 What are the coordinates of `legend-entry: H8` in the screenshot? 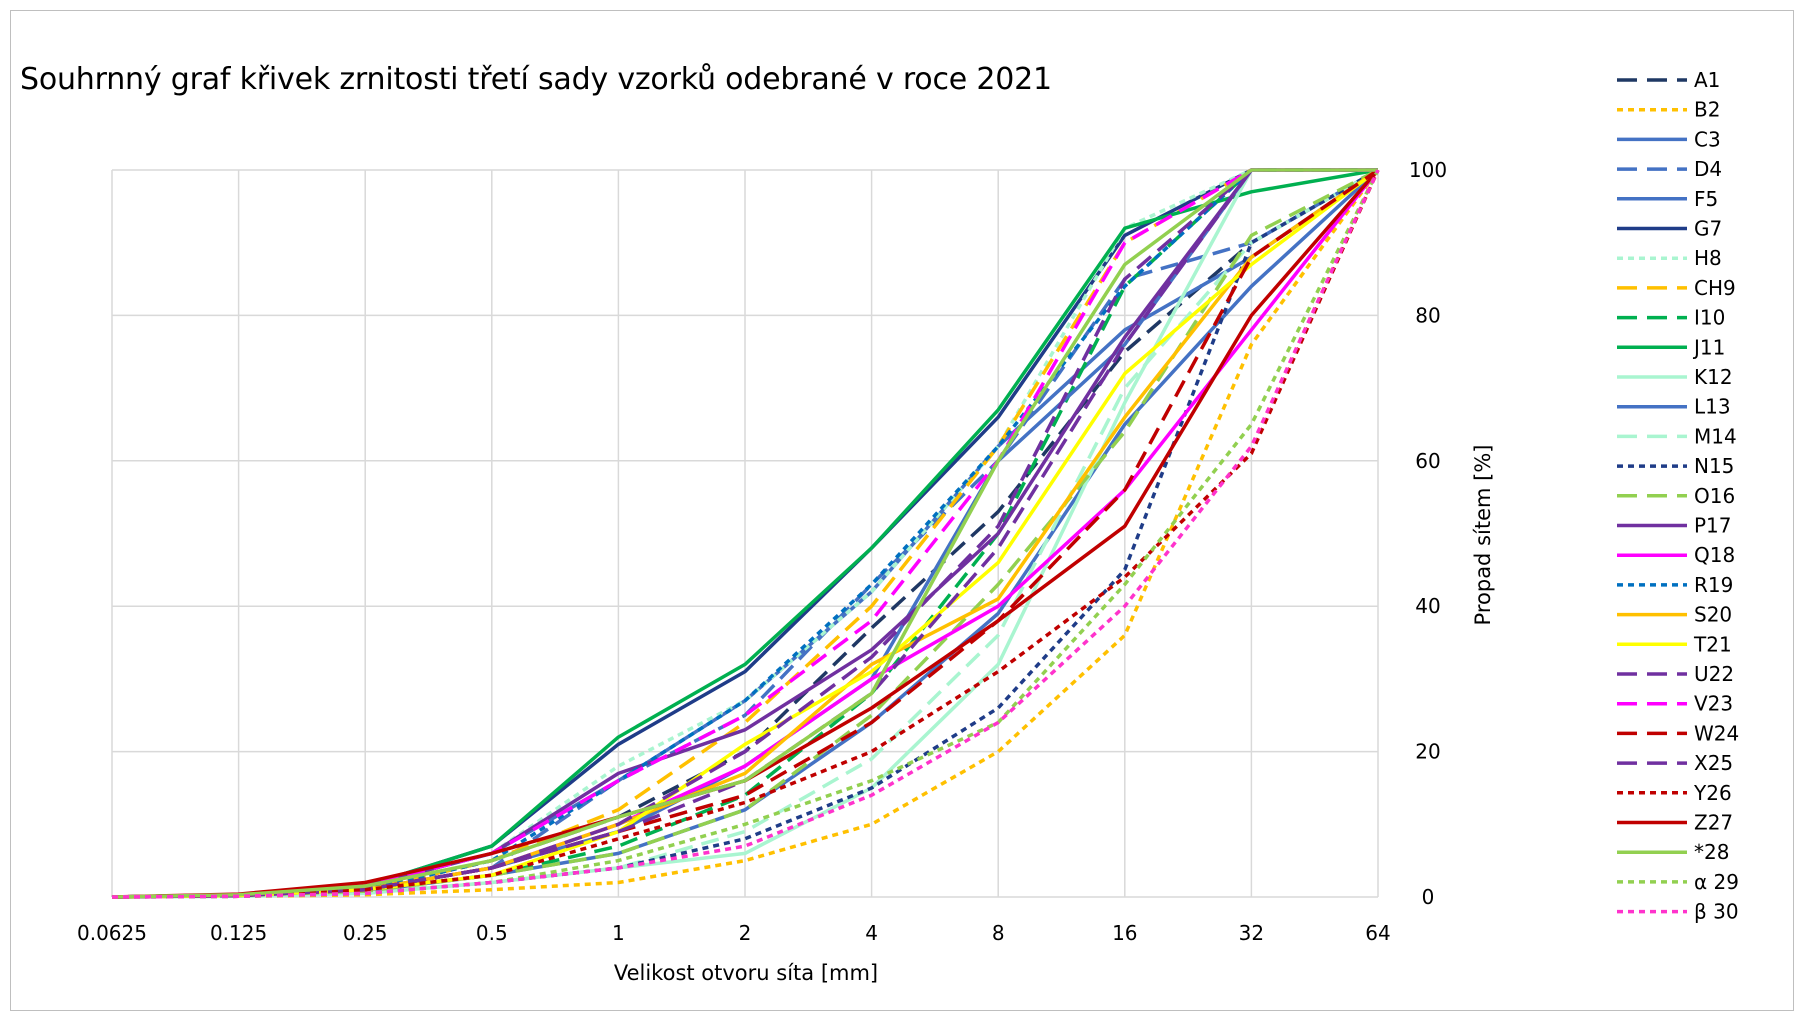 It's located at (1708, 258).